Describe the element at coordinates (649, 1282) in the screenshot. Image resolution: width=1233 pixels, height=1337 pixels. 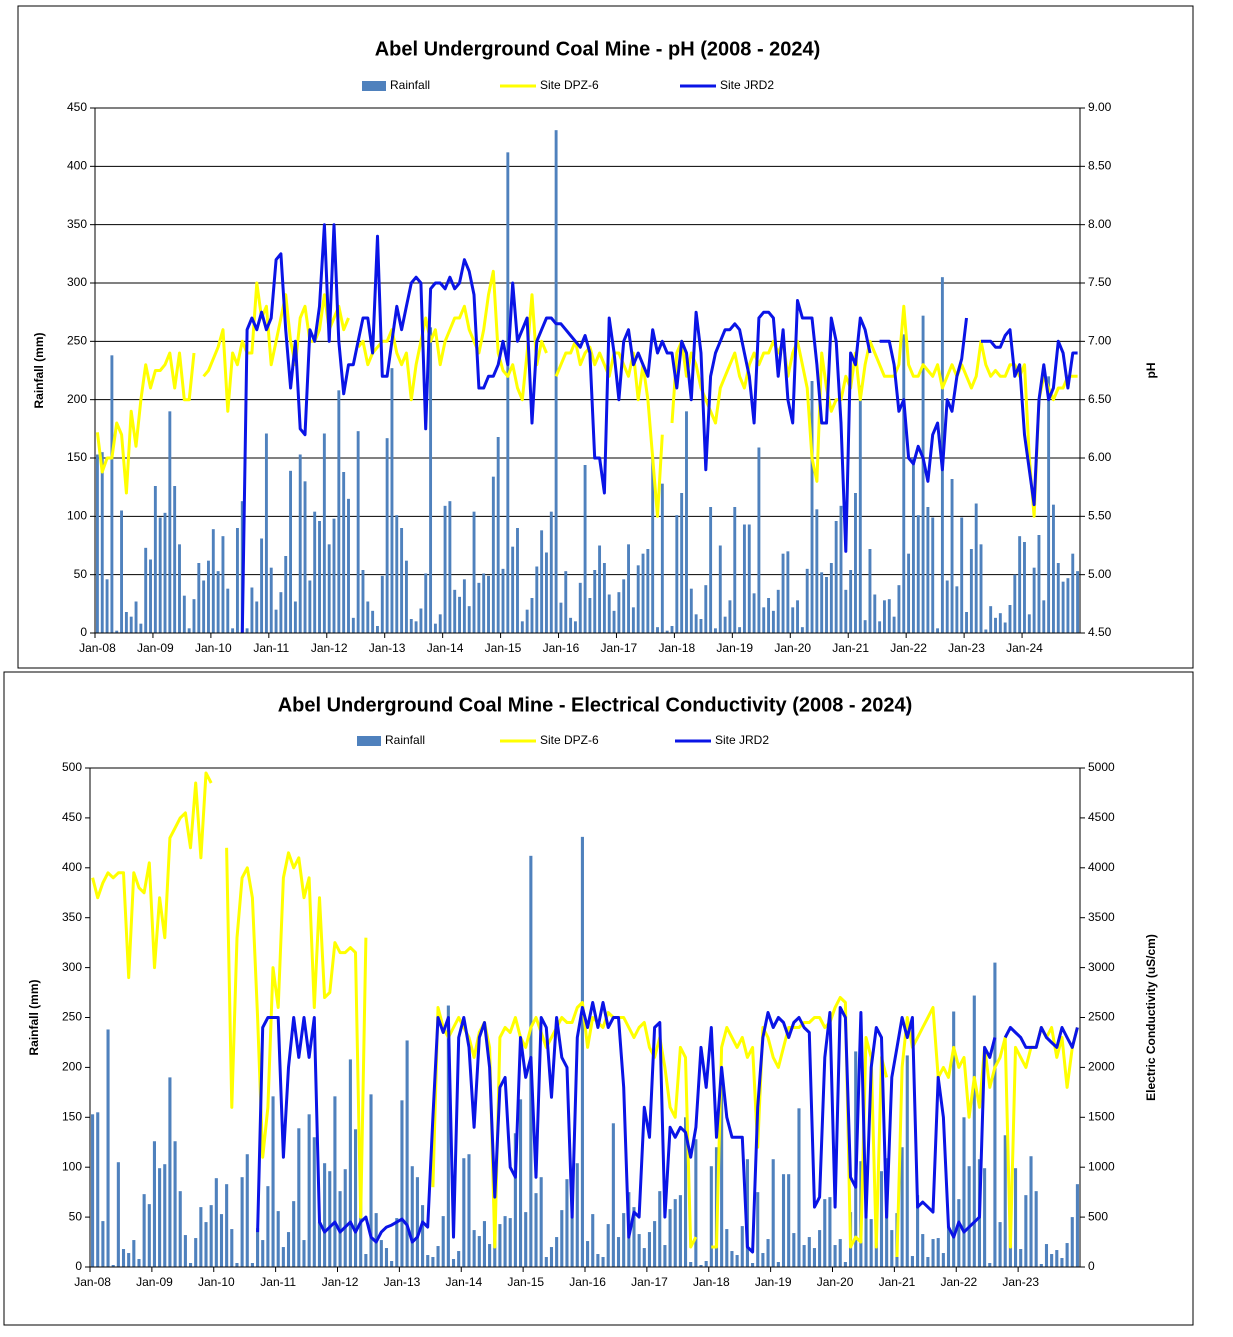
I see `x-tick-label: Jan-17` at that location.